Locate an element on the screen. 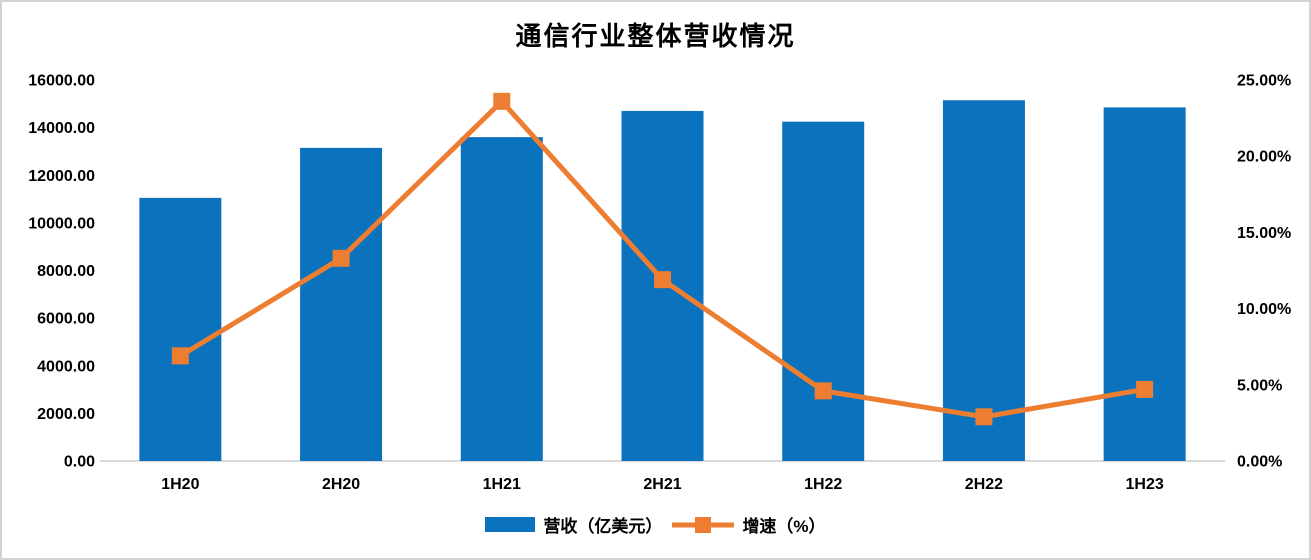 The width and height of the screenshot is (1311, 560). x-axis-category-label: 2H20 is located at coordinates (341, 484).